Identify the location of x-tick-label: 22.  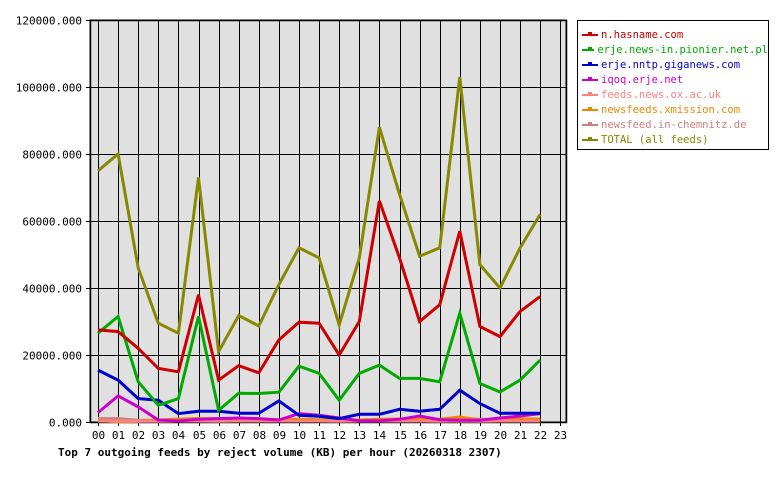
(540, 435).